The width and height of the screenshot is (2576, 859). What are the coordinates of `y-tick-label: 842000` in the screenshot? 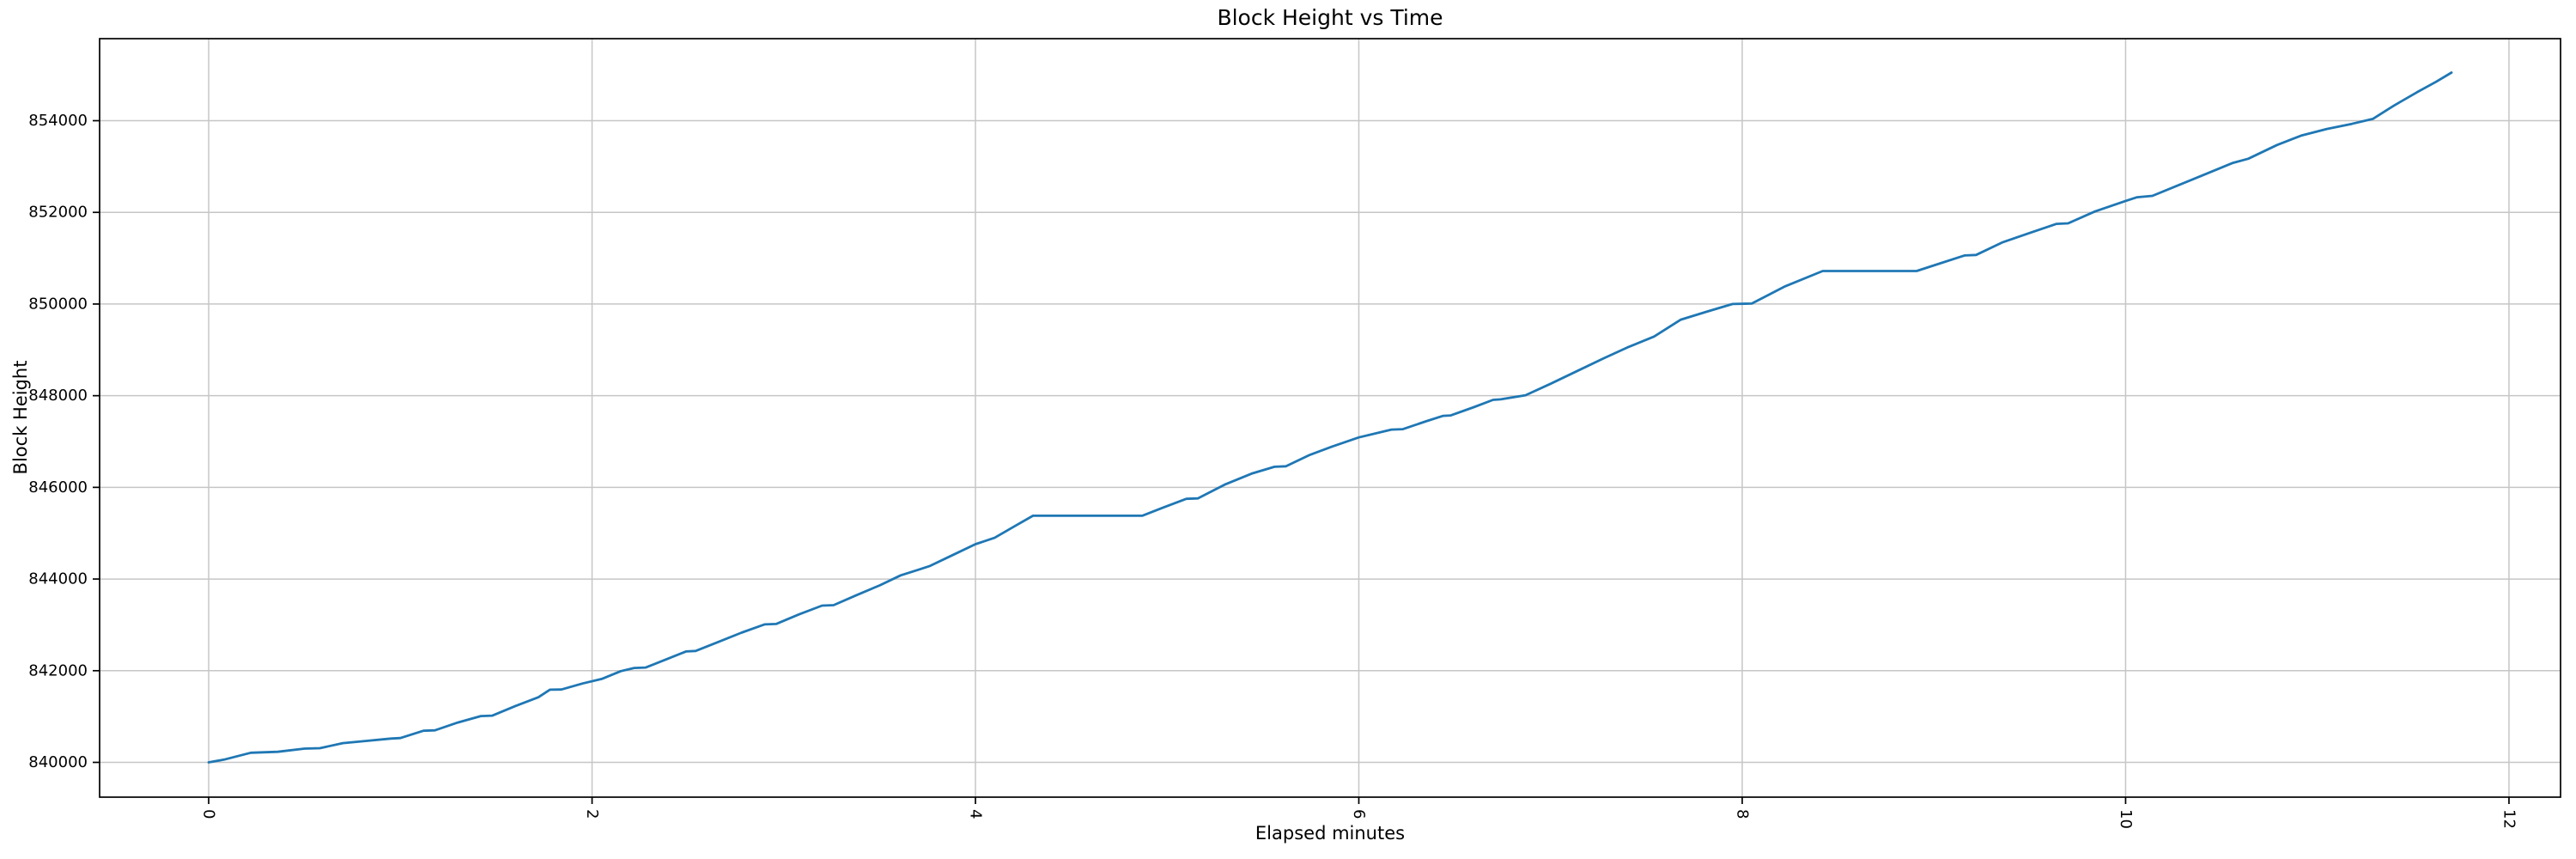 It's located at (58, 670).